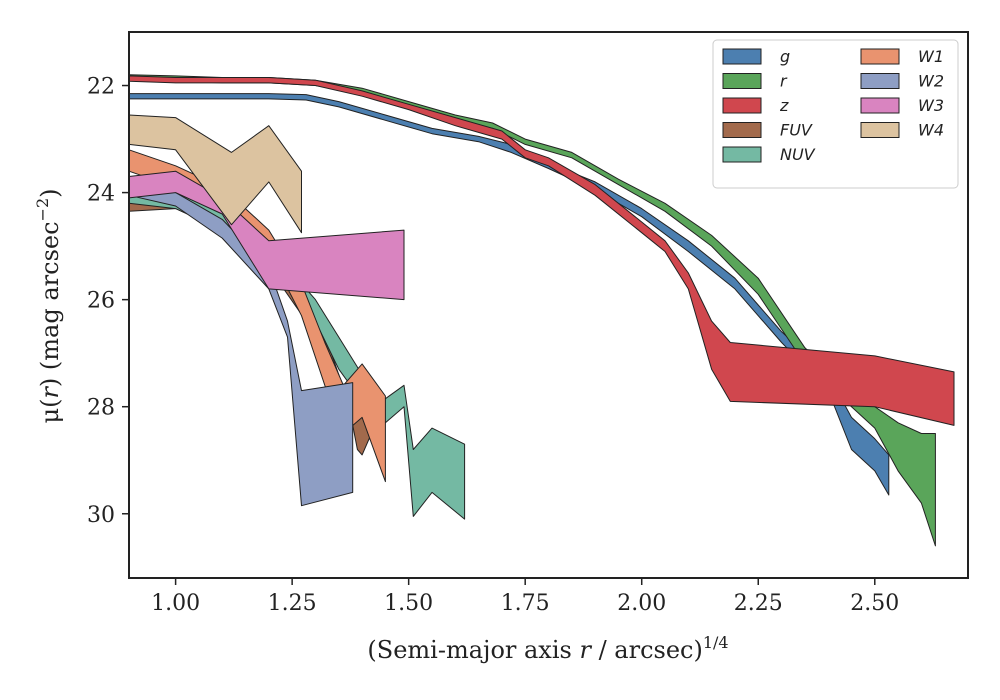  I want to click on legend-swatch-nuv, so click(742, 154).